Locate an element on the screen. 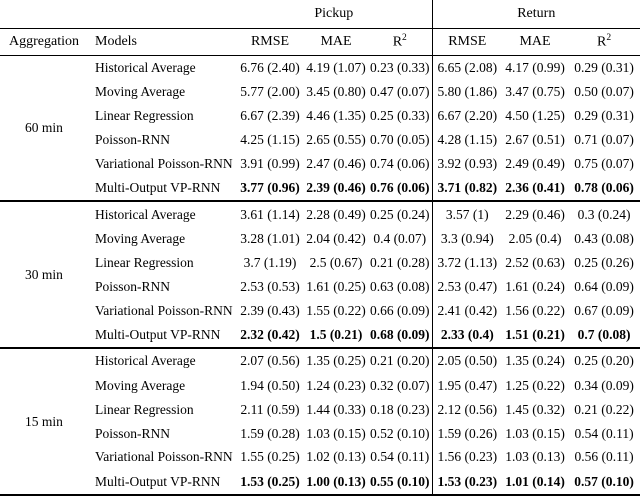 This screenshot has height=496, width=640. return-mae-cell: 1.03 (0.15) is located at coordinates (535, 433).